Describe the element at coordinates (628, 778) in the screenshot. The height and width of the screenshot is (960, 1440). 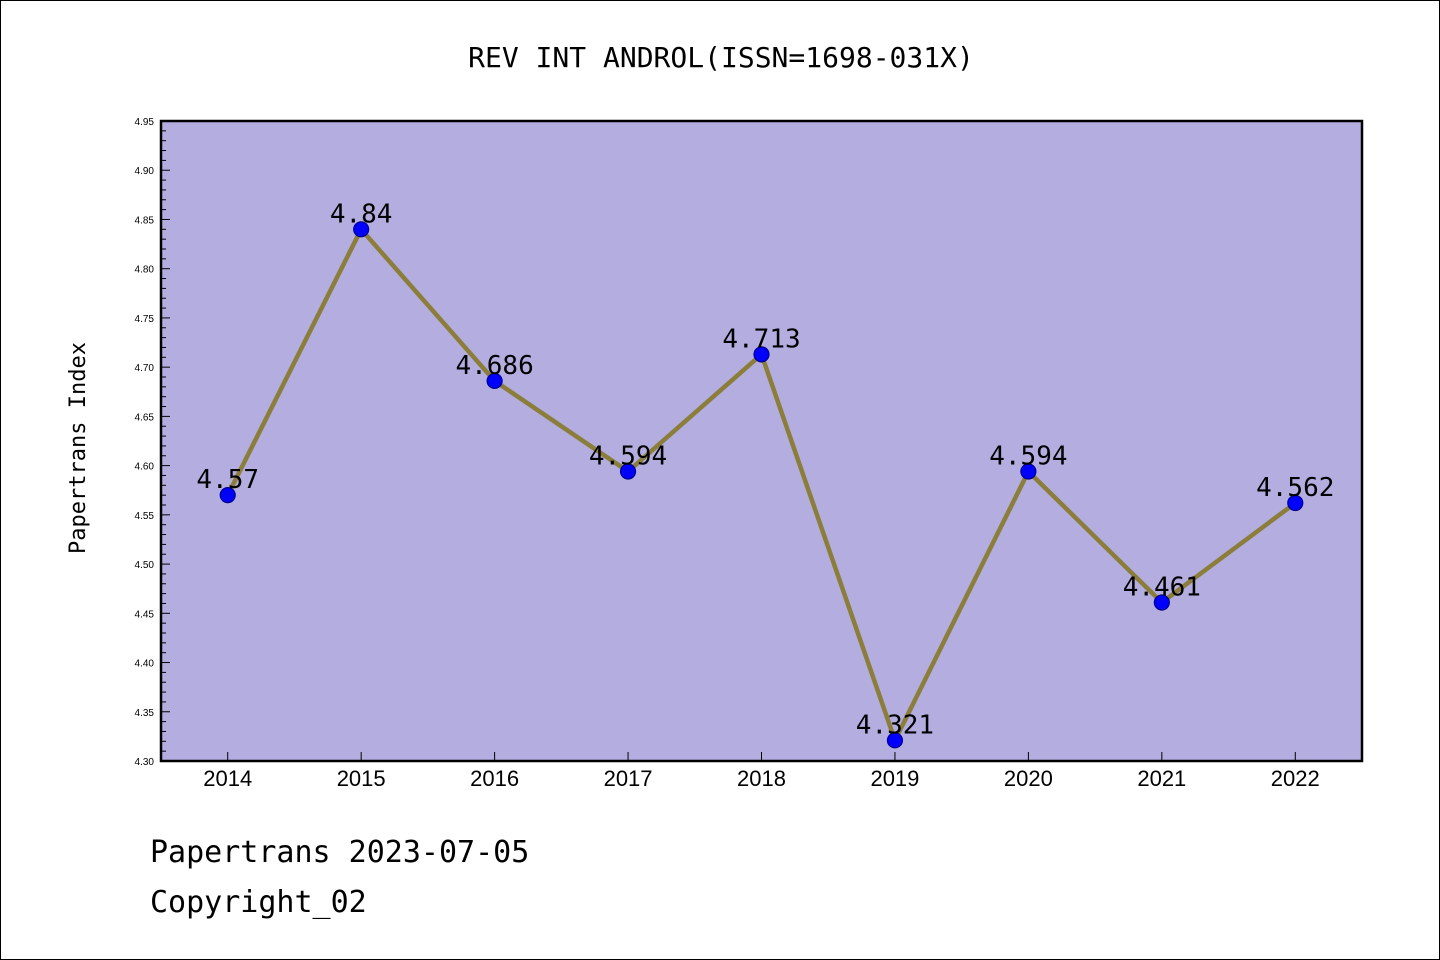
I see `x-tick-label: 2017` at that location.